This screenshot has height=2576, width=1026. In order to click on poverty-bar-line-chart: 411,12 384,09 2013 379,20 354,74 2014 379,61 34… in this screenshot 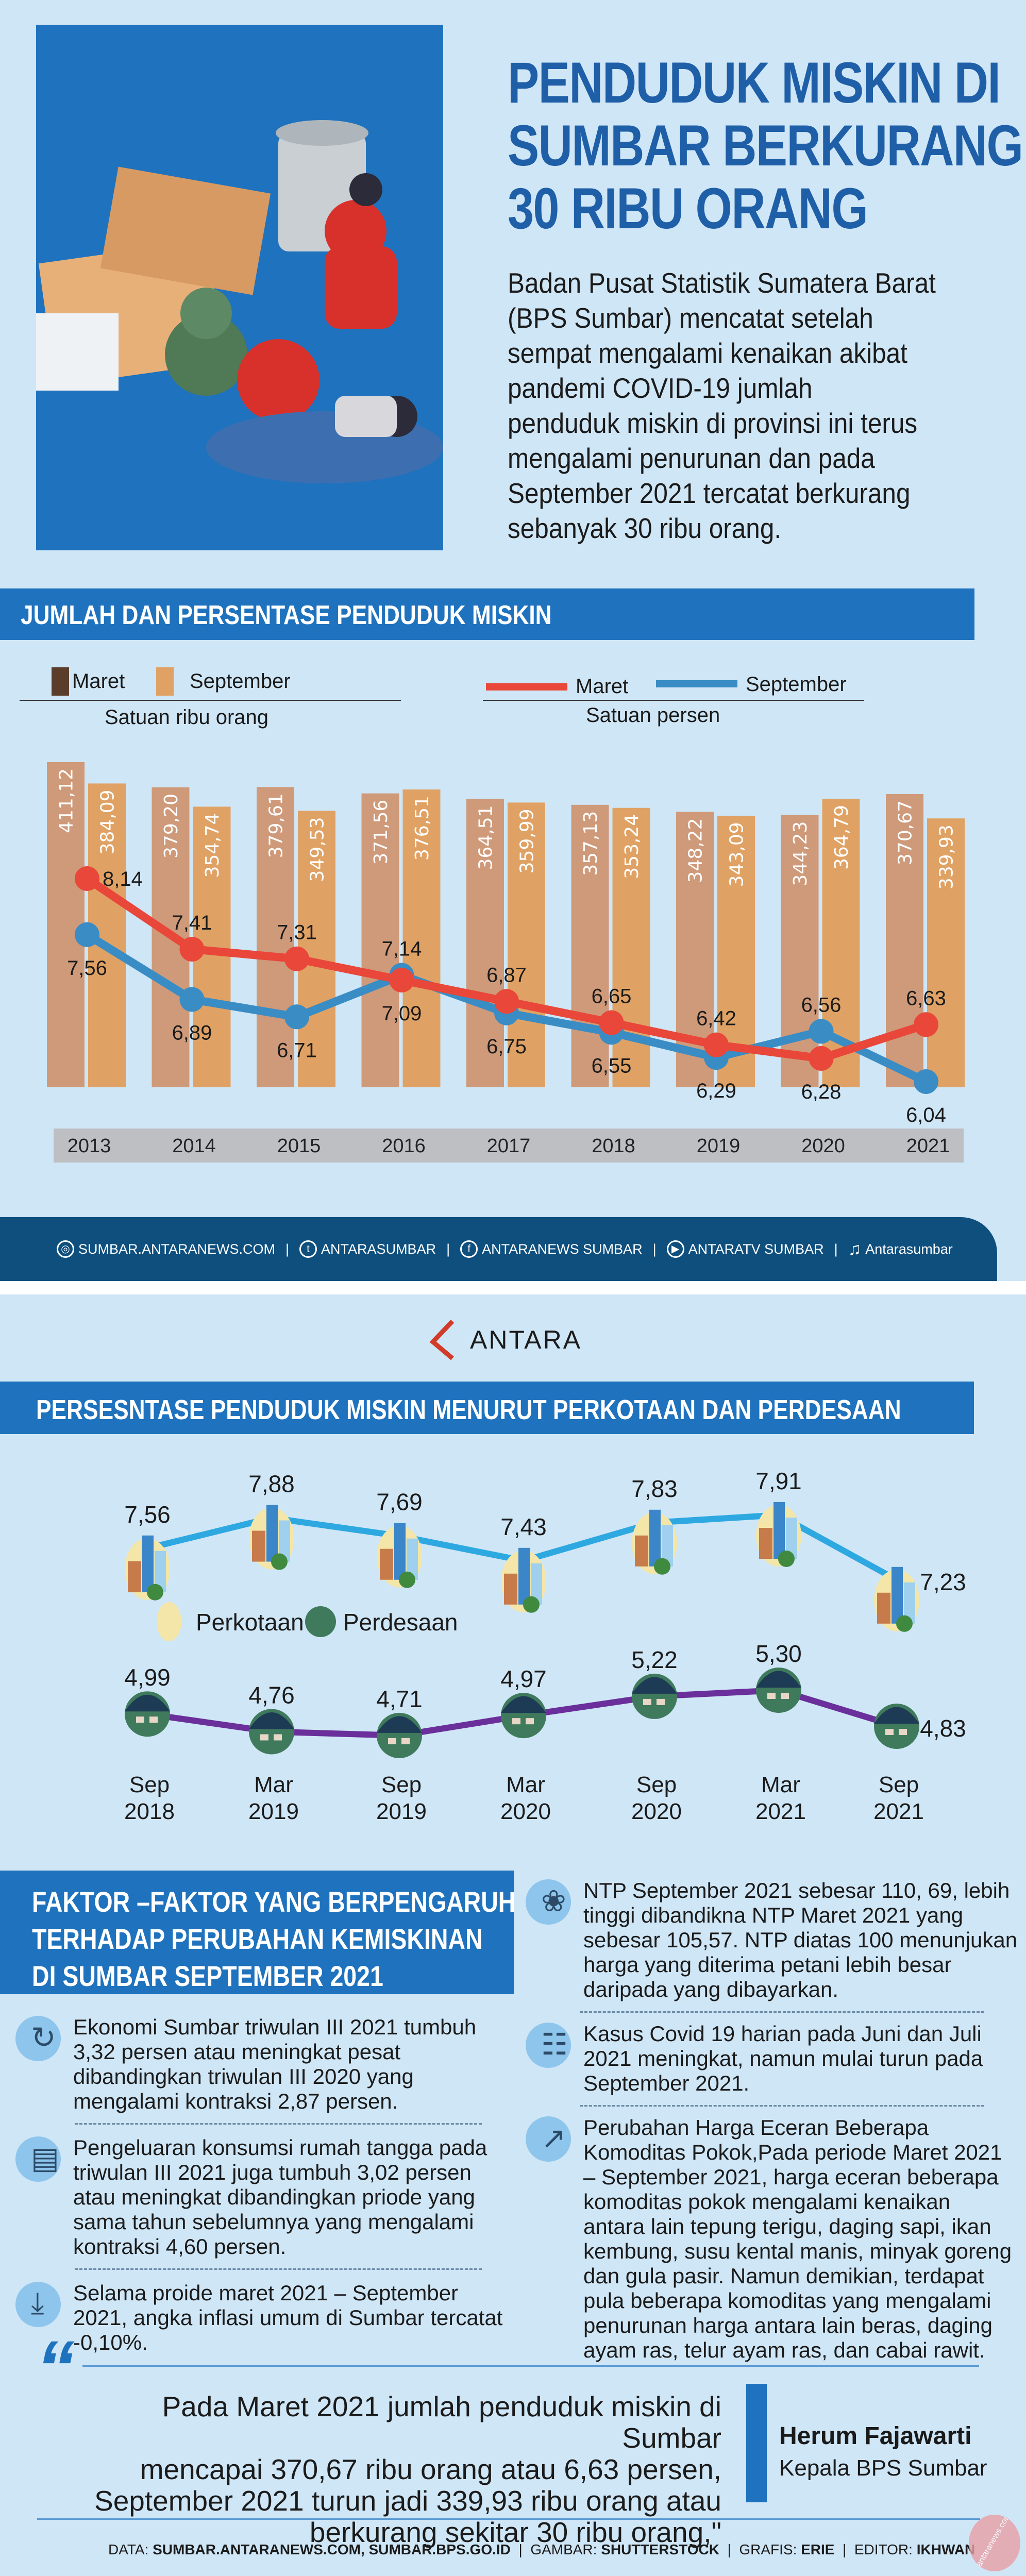, I will do `click(506, 962)`.